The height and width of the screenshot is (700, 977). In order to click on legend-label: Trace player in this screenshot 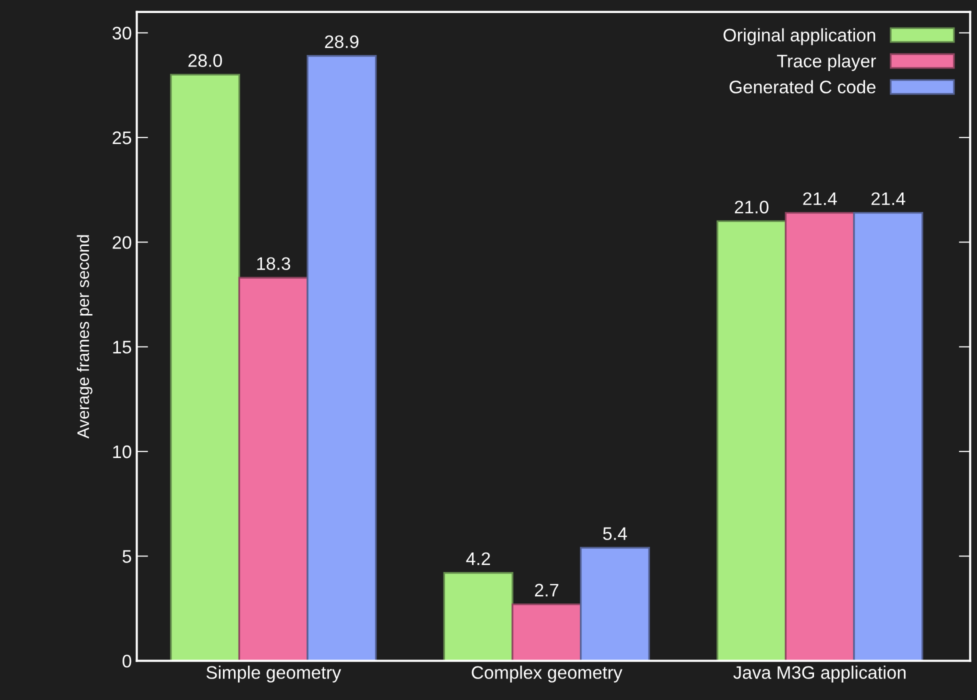, I will do `click(826, 63)`.